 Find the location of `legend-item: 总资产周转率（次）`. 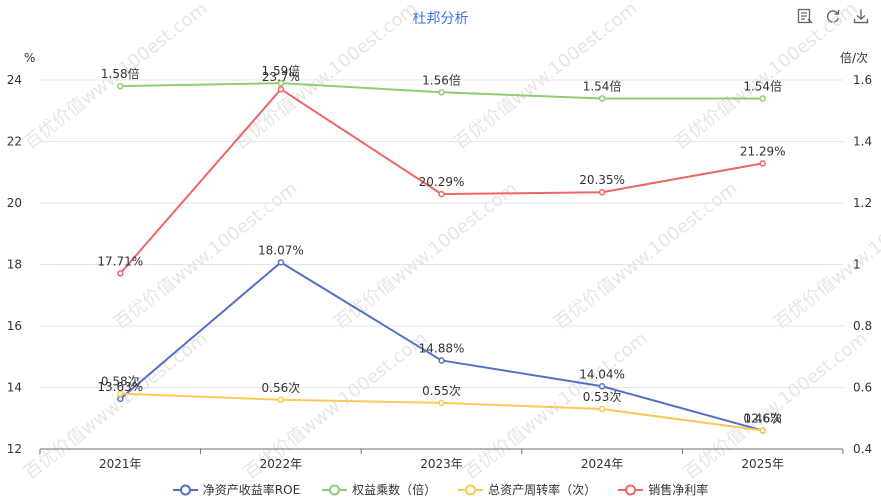

legend-item: 总资产周转率（次） is located at coordinates (527, 489).